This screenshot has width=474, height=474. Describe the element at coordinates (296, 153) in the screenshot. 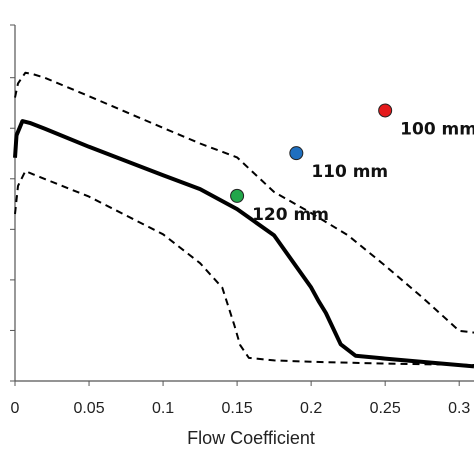

I see `data-point-110-mm` at that location.